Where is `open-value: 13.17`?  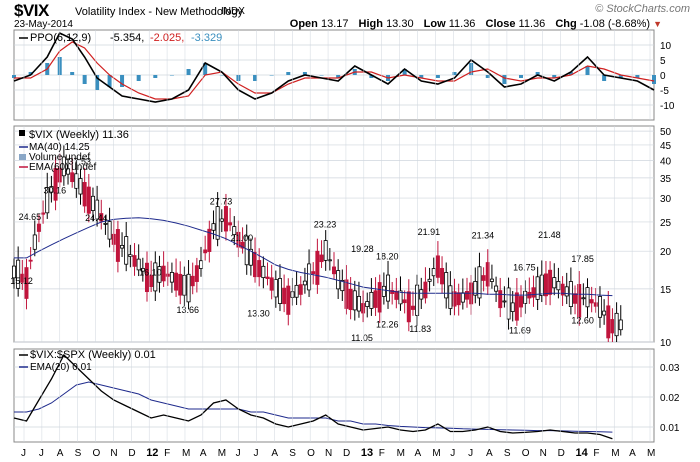 open-value: 13.17 is located at coordinates (334, 24).